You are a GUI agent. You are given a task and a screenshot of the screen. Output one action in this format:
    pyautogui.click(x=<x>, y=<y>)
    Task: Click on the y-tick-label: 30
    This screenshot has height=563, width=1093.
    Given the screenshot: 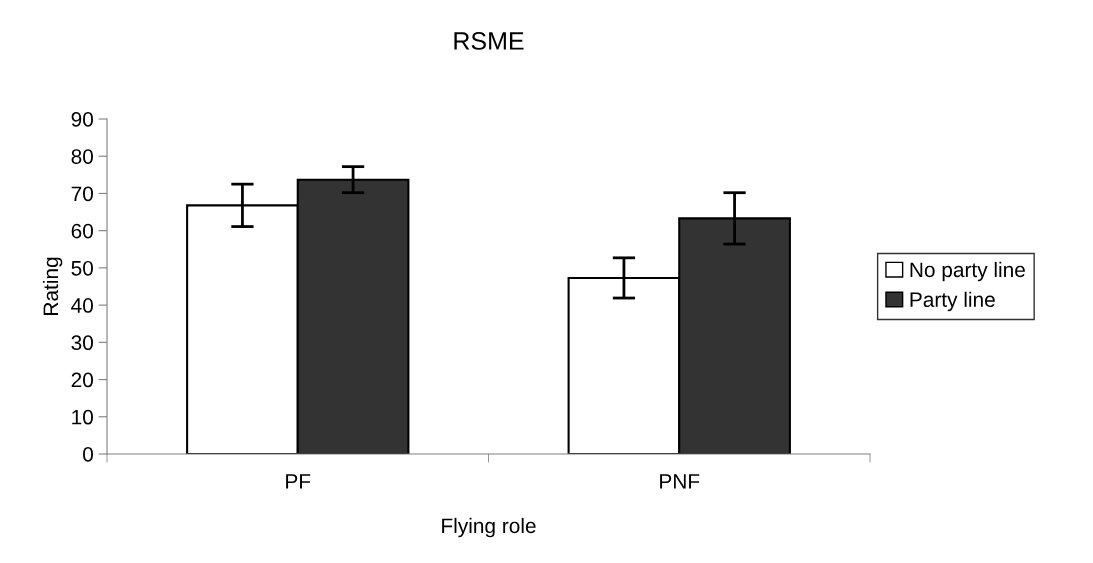 What is the action you would take?
    pyautogui.click(x=82, y=343)
    